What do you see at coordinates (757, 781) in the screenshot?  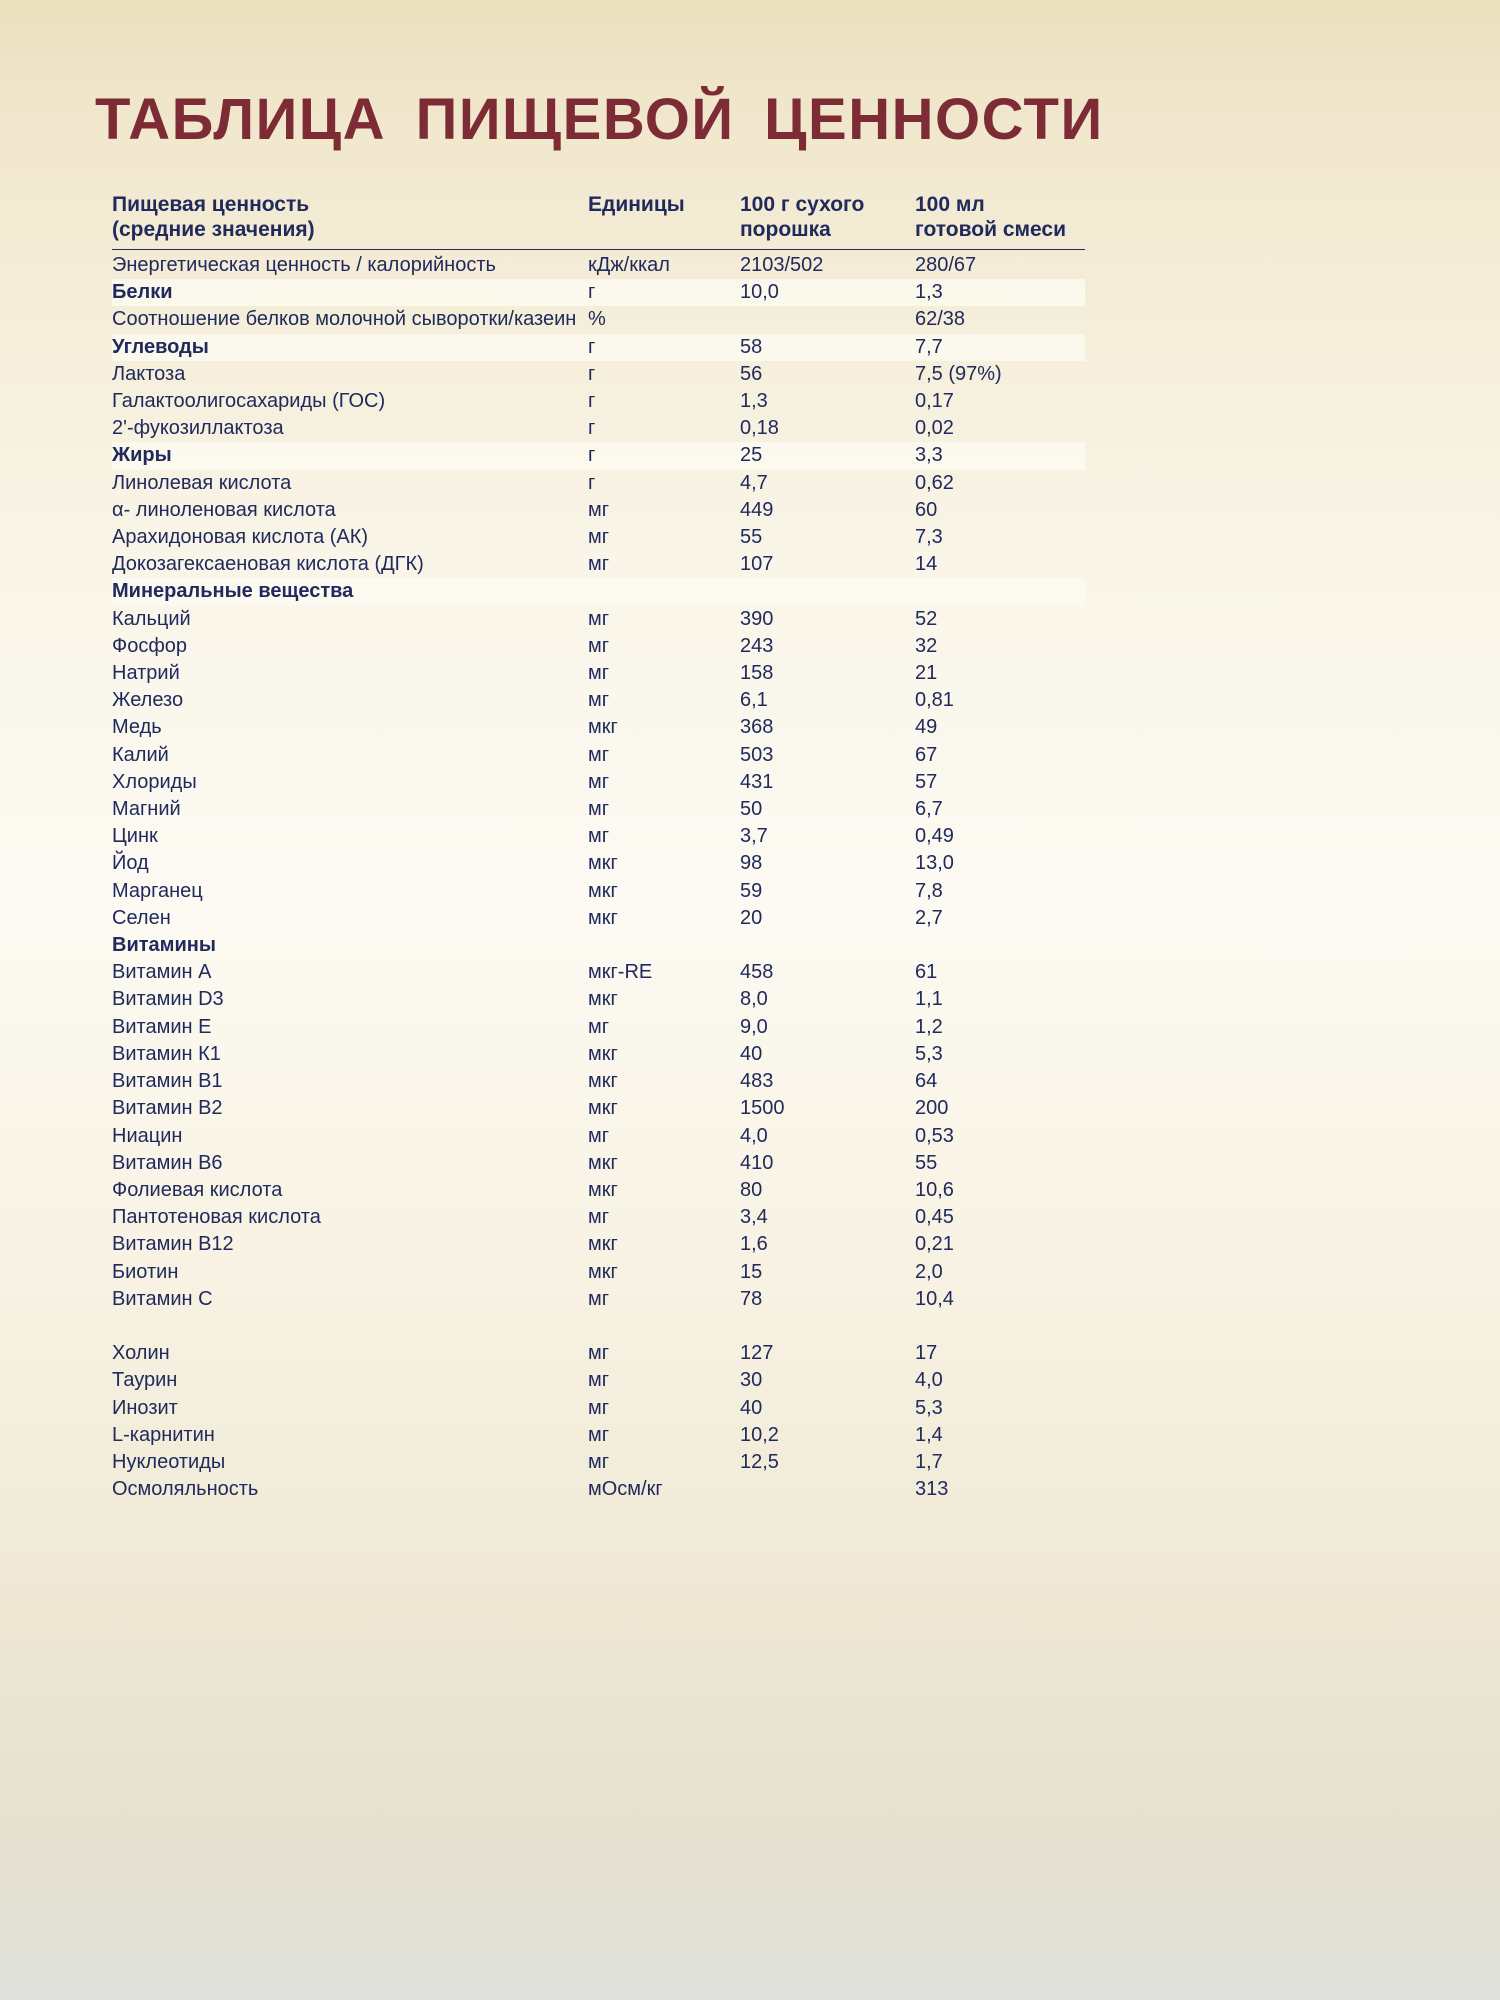 I see `cell-per-100g: 431` at bounding box center [757, 781].